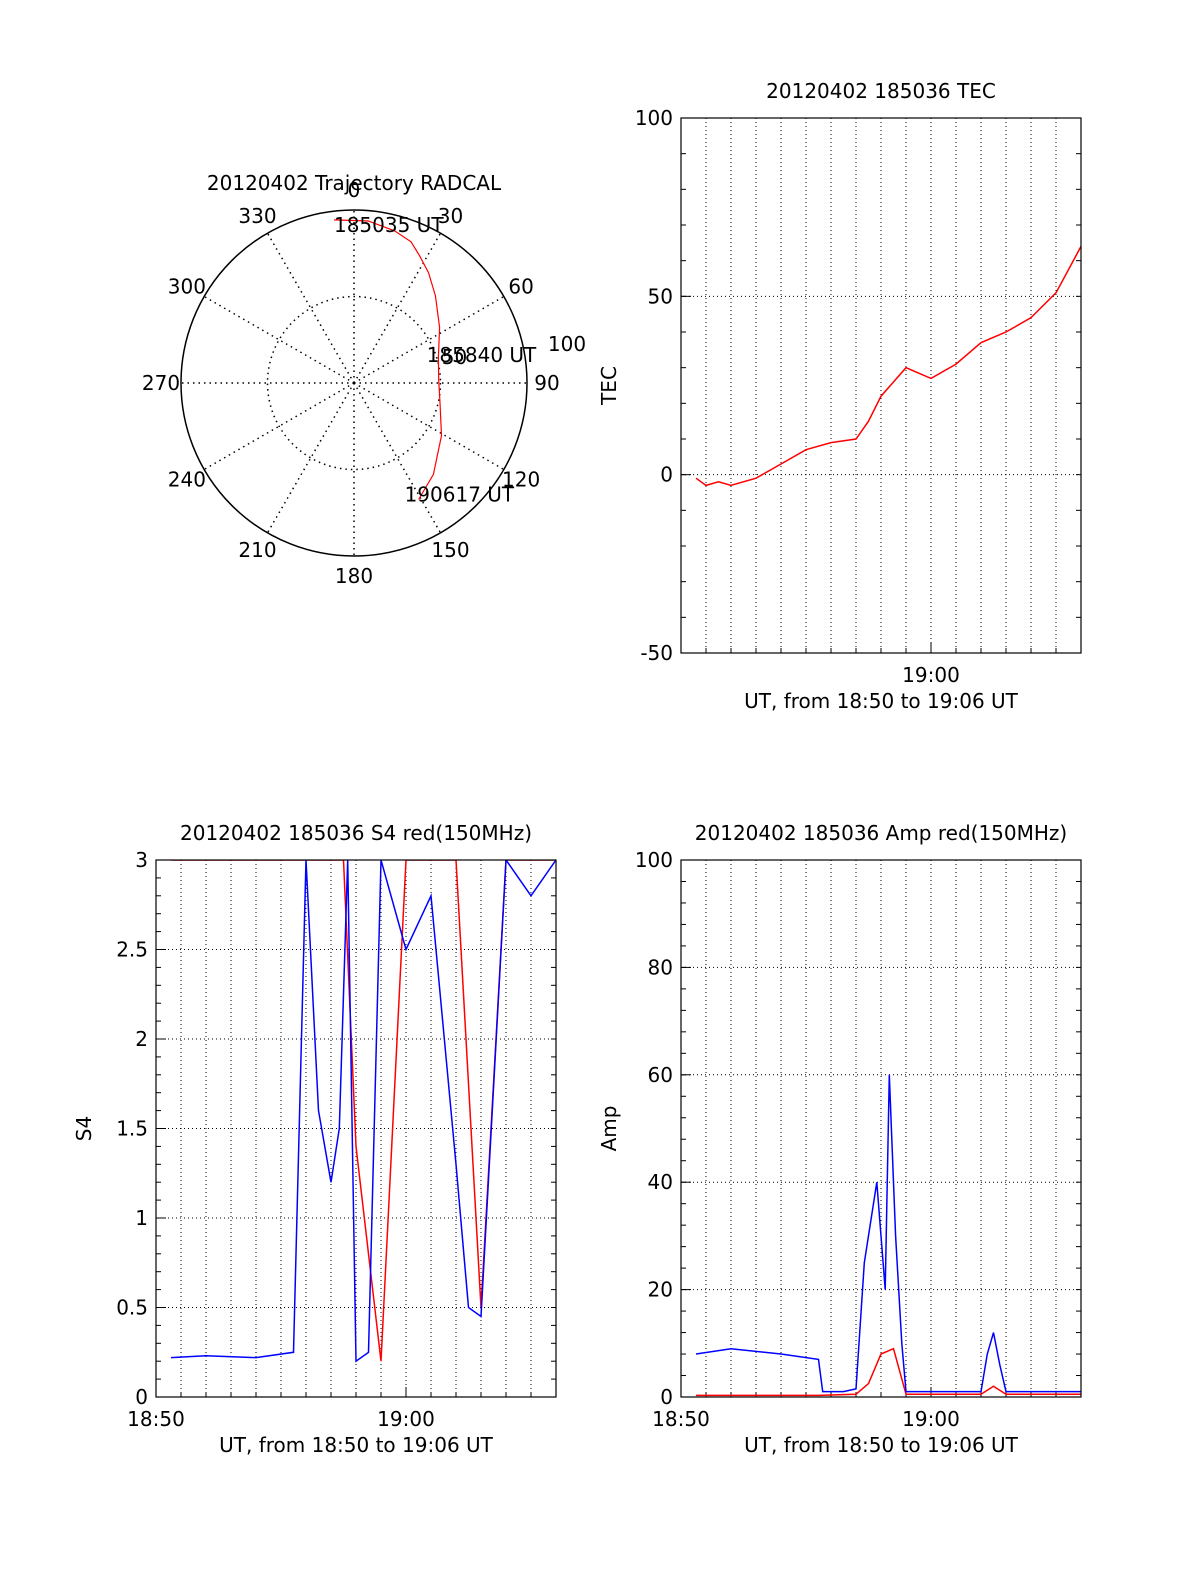  I want to click on s4-ytick-label: 1.5, so click(132, 1129).